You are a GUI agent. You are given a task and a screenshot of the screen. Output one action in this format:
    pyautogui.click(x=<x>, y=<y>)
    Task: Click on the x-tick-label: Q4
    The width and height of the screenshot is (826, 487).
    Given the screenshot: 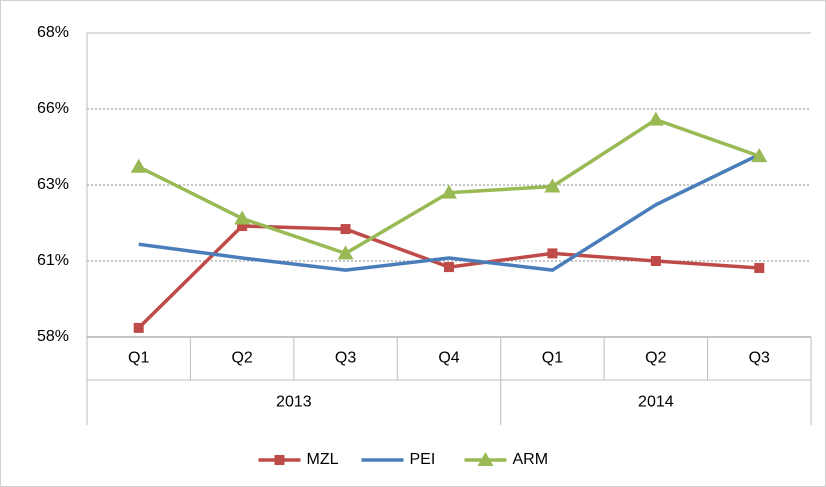 What is the action you would take?
    pyautogui.click(x=448, y=358)
    